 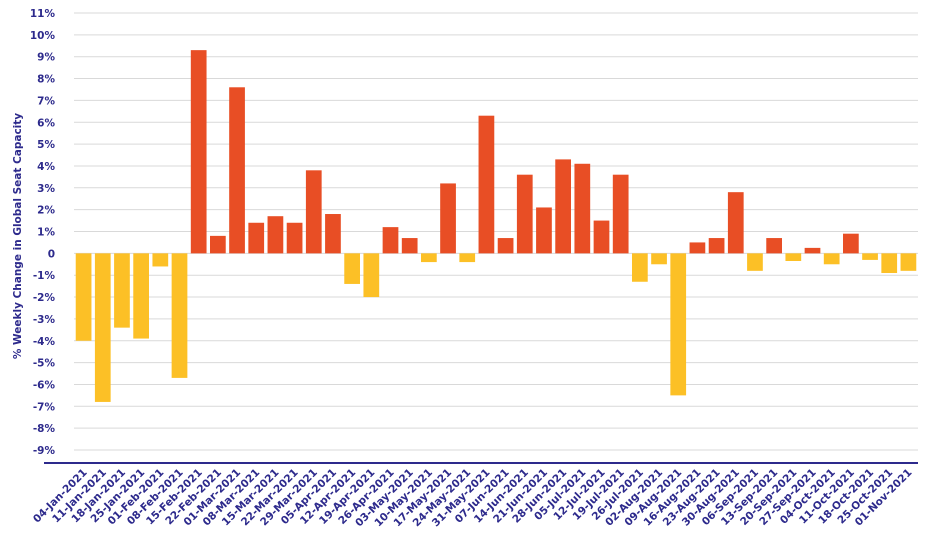 I want to click on y-tick-label: -9%, so click(x=44, y=451).